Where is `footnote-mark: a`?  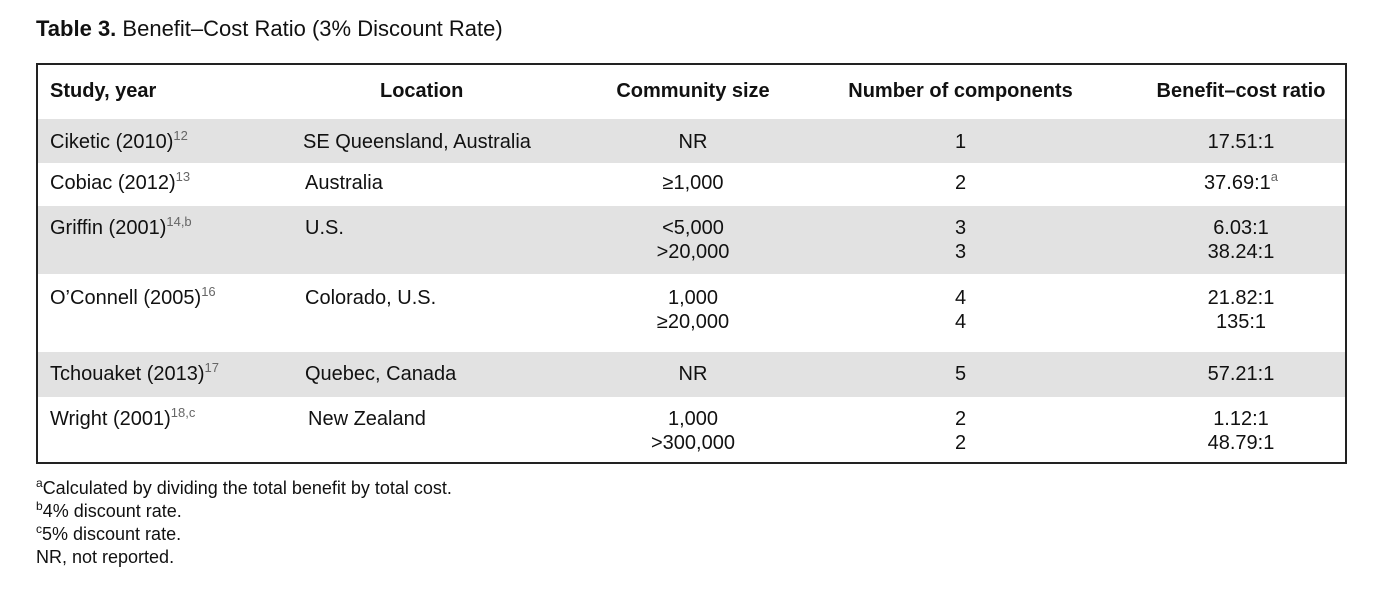 footnote-mark: a is located at coordinates (39, 483).